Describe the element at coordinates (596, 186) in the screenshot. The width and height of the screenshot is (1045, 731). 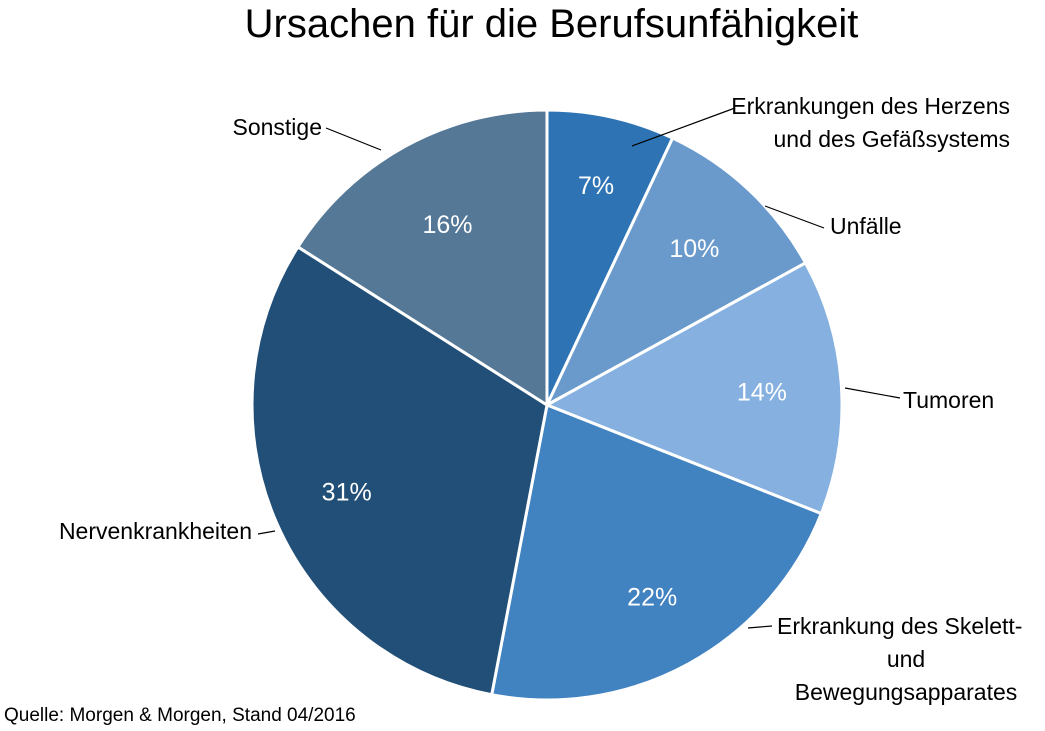
I see `slice-value-label: 7%` at that location.